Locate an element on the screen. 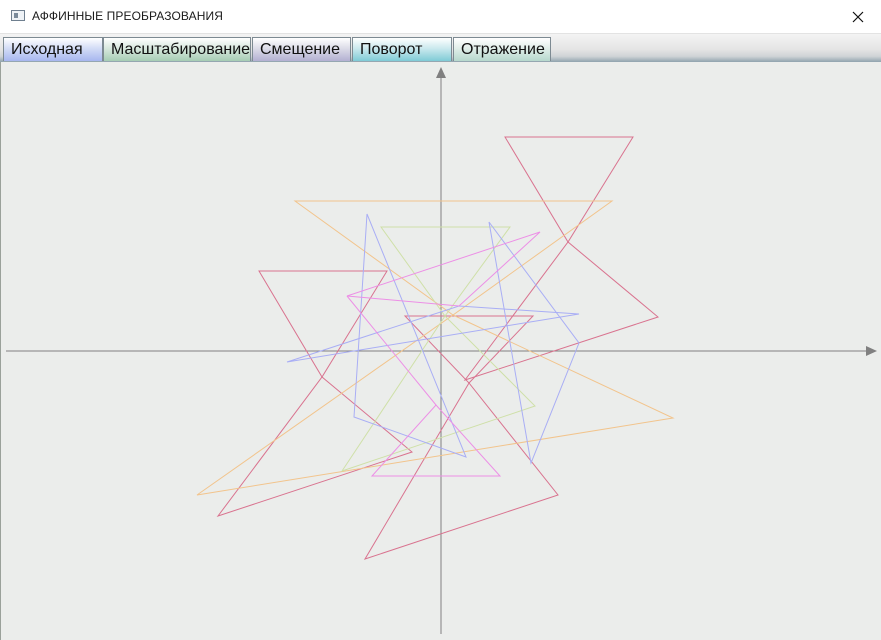 The height and width of the screenshot is (640, 881). tab-source: Исходная is located at coordinates (53, 49).